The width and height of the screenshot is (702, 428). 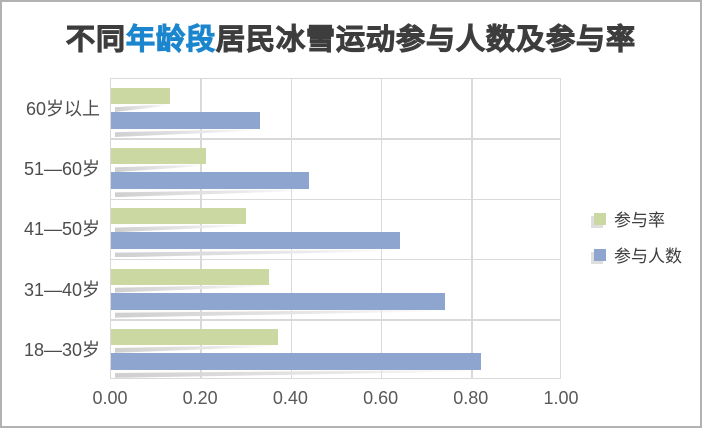 I want to click on legend: 参与率 参与人数, so click(x=638, y=236).